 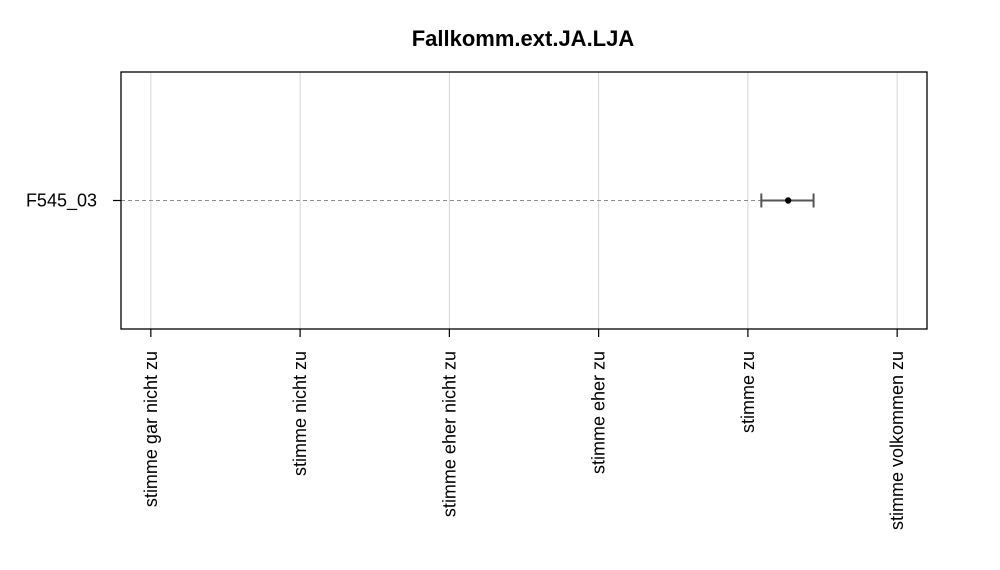 I want to click on data-point, so click(x=788, y=200).